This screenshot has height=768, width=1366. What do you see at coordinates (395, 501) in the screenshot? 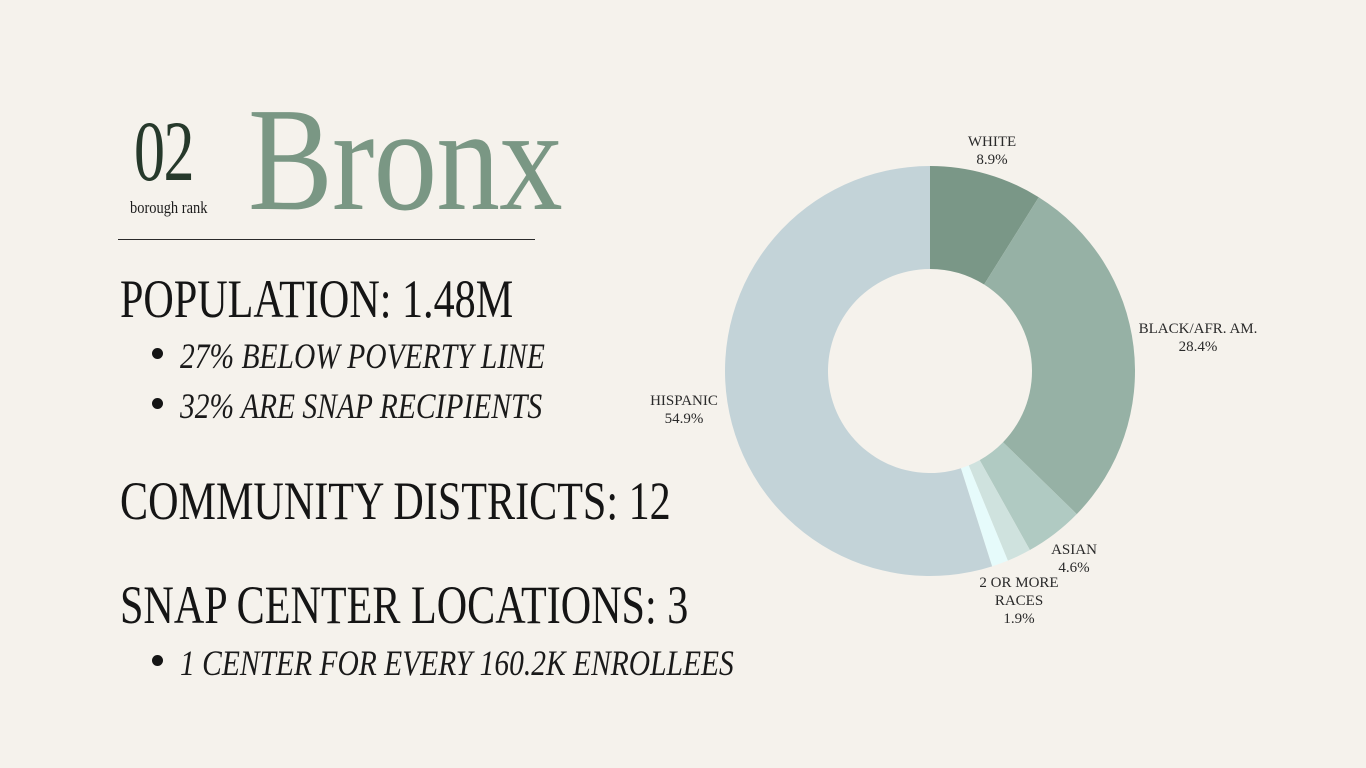
I see `community-districts-heading: COMMUNITY DISTRICTS: 12` at bounding box center [395, 501].